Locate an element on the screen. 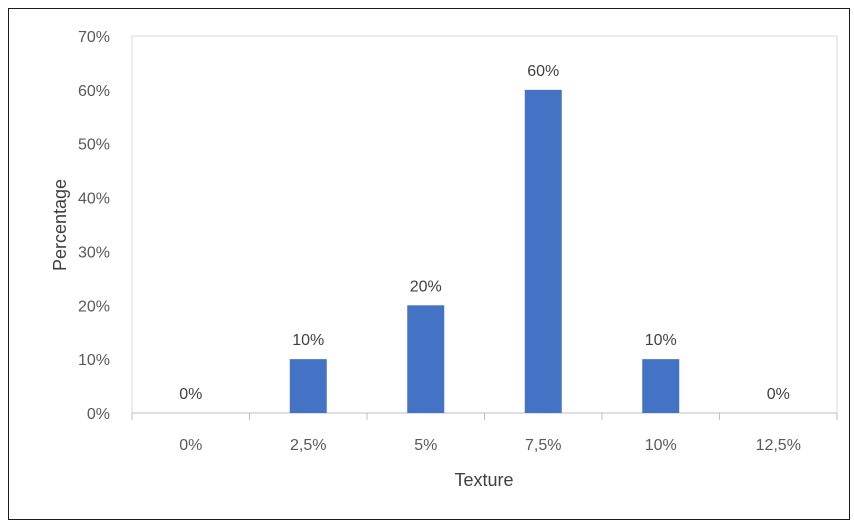  x-axis is located at coordinates (484, 416).